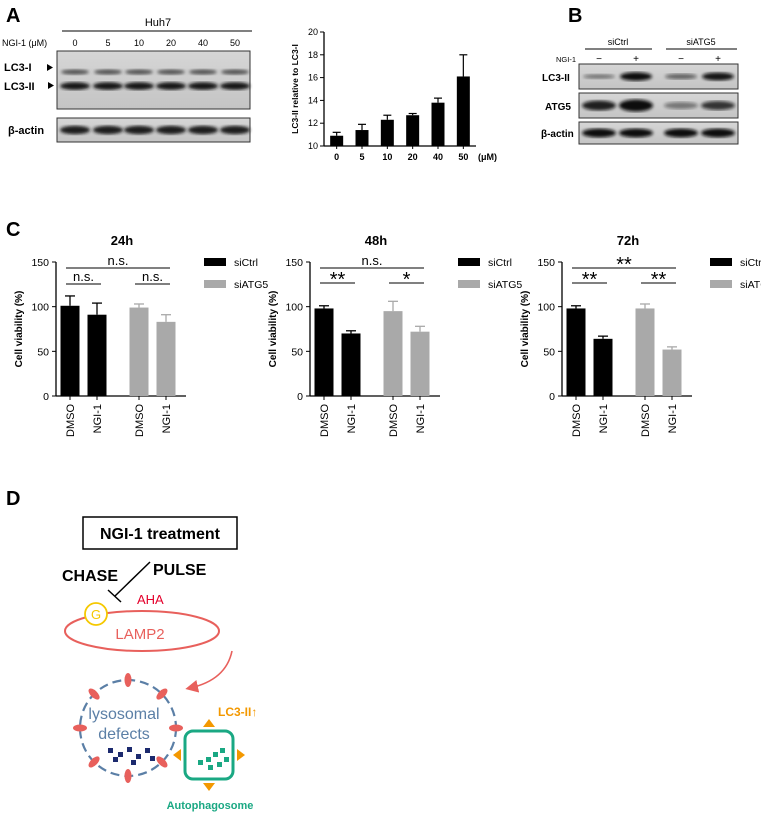 The height and width of the screenshot is (834, 761). What do you see at coordinates (51, 85) in the screenshot?
I see `lc3-ii-arrowhead` at bounding box center [51, 85].